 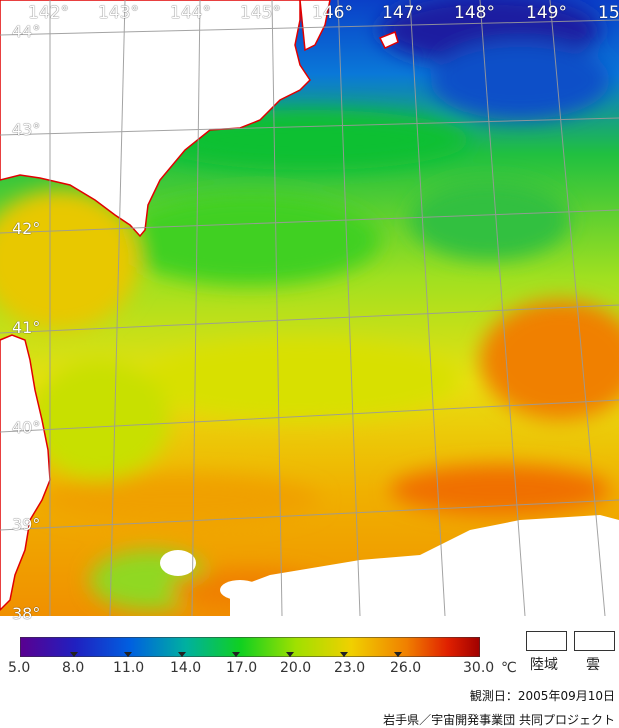 What do you see at coordinates (26, 228) in the screenshot?
I see `lat-label-42: 42°` at bounding box center [26, 228].